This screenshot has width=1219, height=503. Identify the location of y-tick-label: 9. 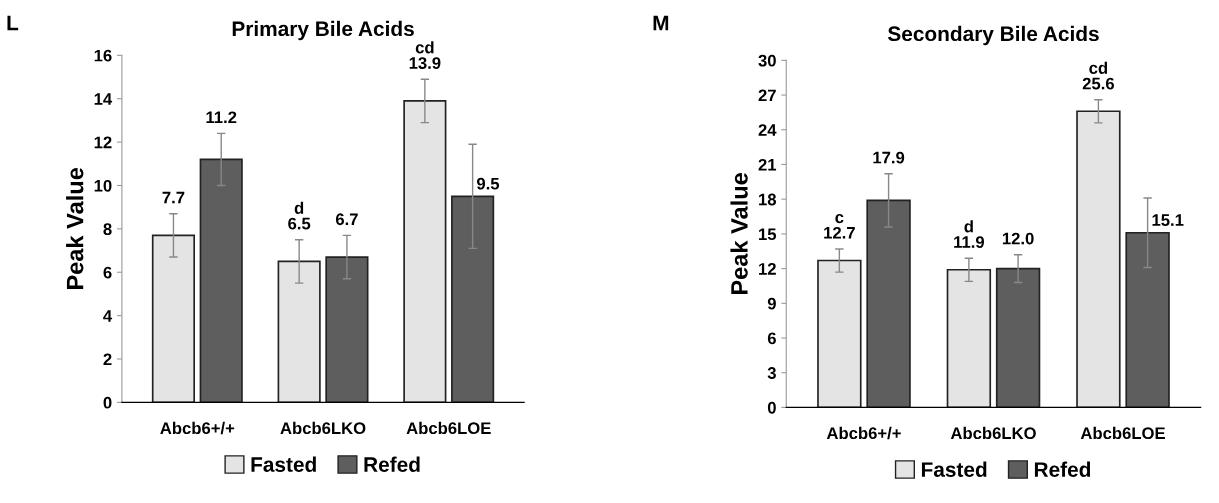
(771, 303).